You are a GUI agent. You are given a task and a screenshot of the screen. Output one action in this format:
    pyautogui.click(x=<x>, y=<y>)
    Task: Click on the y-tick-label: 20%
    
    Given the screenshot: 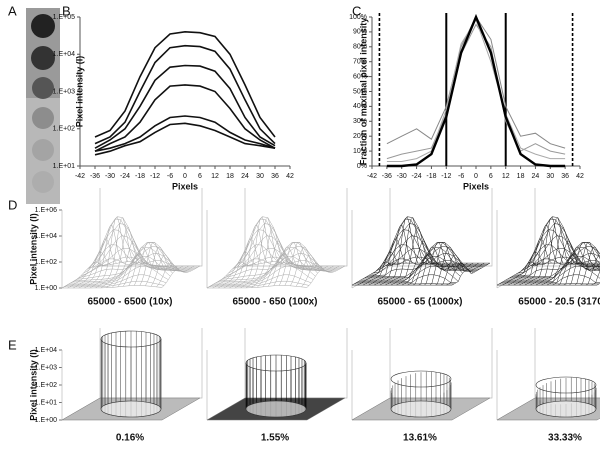 What is the action you would take?
    pyautogui.click(x=360, y=136)
    